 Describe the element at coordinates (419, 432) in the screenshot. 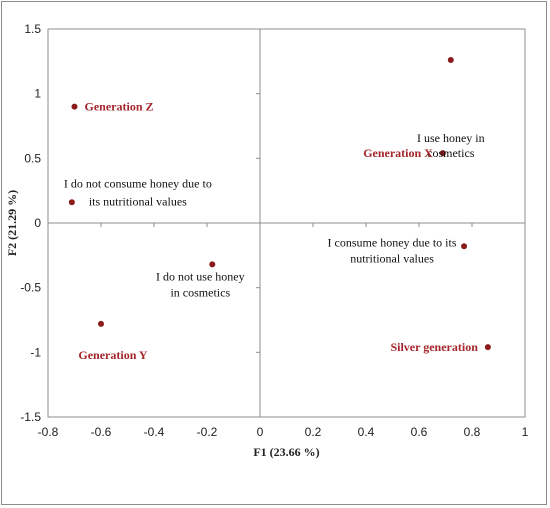

I see `x-tick-label: 0.6` at that location.